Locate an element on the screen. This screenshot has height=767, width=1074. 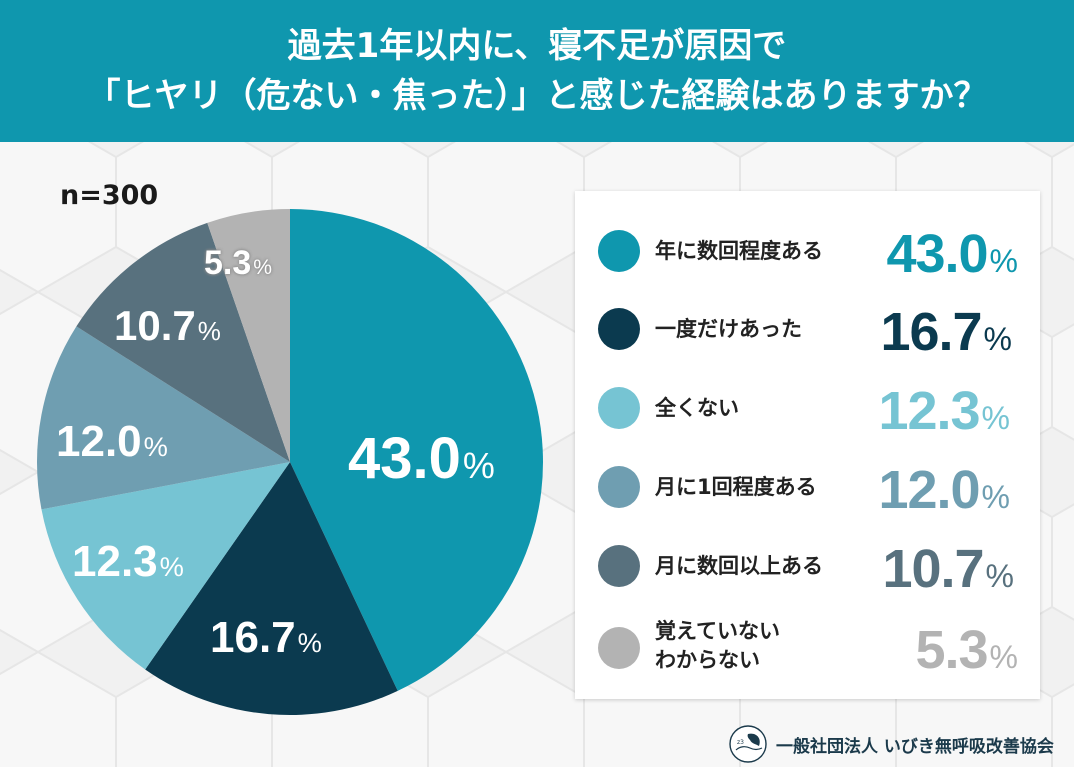
legend-label: 年に数回程度ある is located at coordinates (739, 251).